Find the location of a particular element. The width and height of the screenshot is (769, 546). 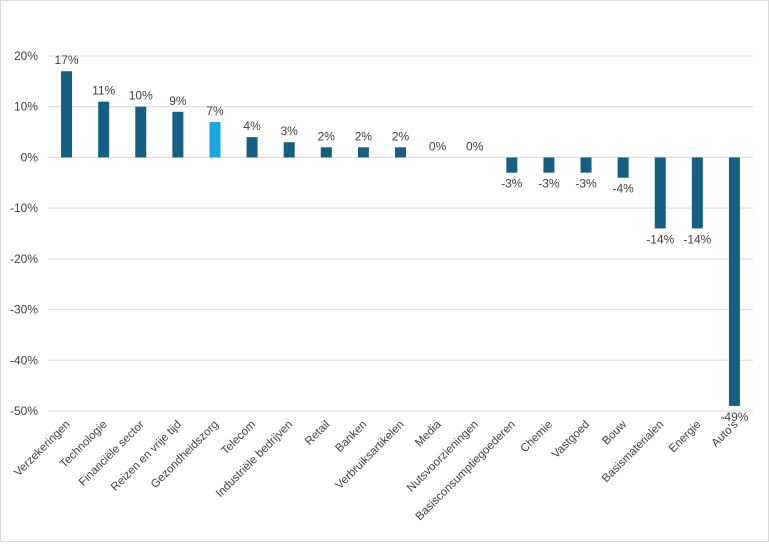

y-tick-label: -30% is located at coordinates (24, 310).